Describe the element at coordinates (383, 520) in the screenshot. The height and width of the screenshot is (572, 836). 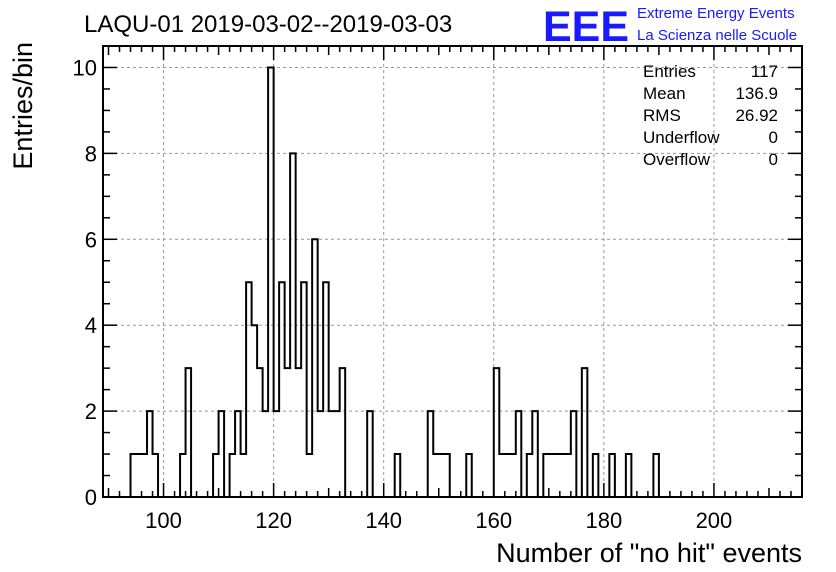
I see `x-tick-label: 140` at that location.